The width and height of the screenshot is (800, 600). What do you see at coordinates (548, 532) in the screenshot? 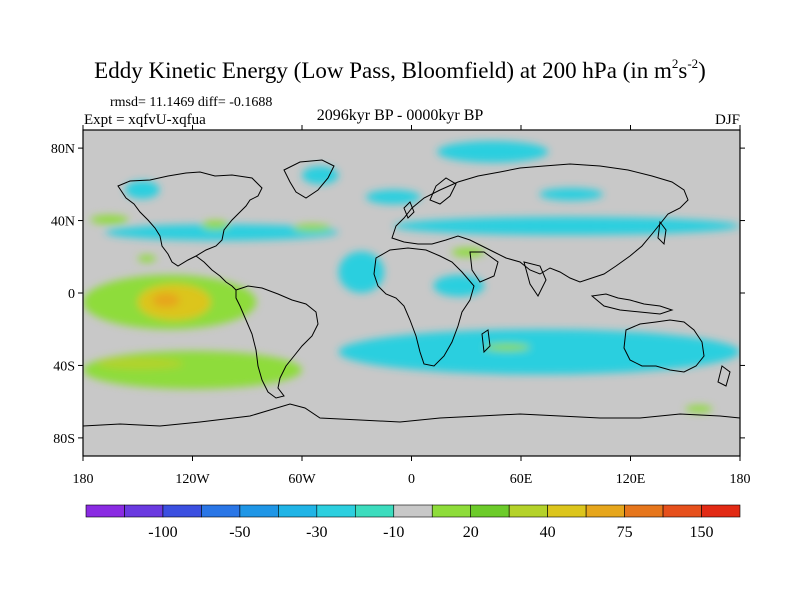
I see `colorbar-label: 40` at bounding box center [548, 532].